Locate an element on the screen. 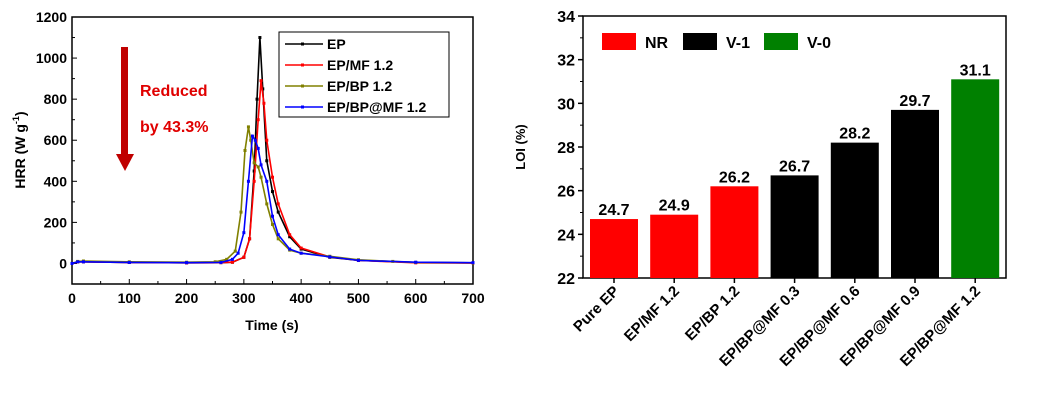 This screenshot has height=408, width=1040. bar-value-label: 28.2 is located at coordinates (854, 134).